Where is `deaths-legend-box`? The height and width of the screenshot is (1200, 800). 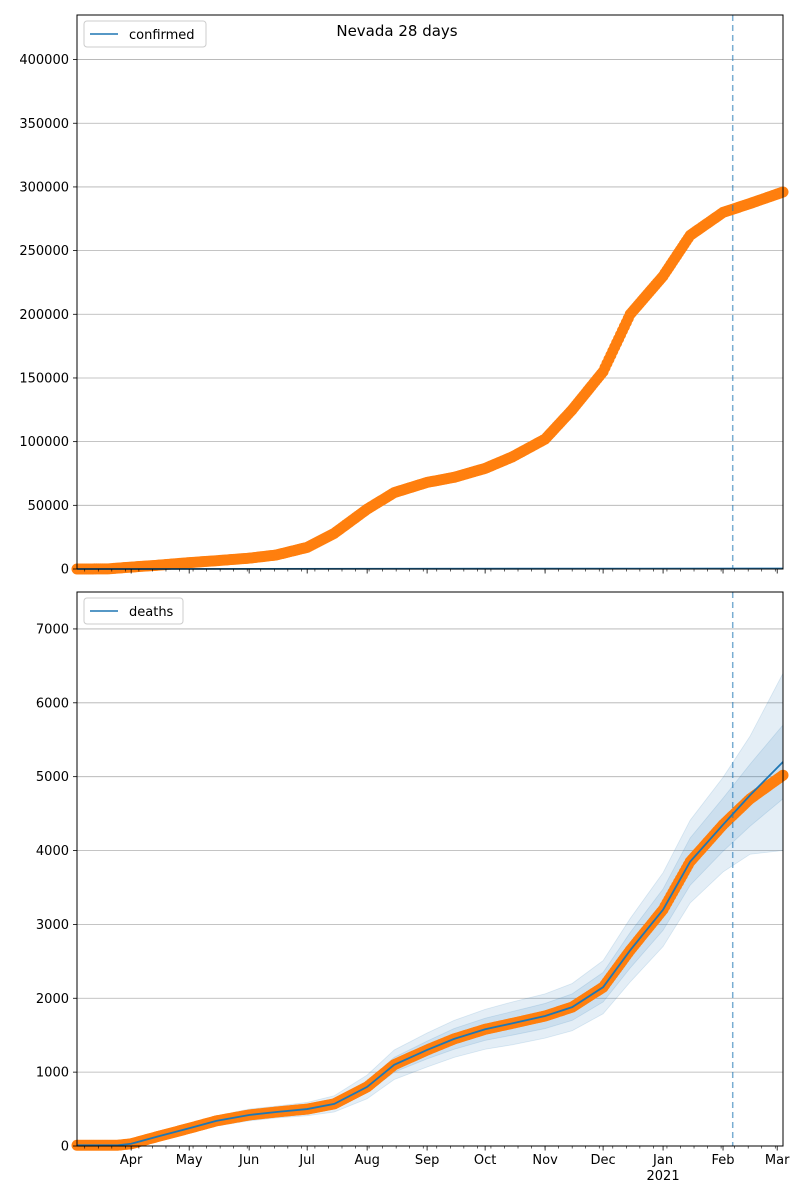
deaths-legend-box is located at coordinates (133, 611).